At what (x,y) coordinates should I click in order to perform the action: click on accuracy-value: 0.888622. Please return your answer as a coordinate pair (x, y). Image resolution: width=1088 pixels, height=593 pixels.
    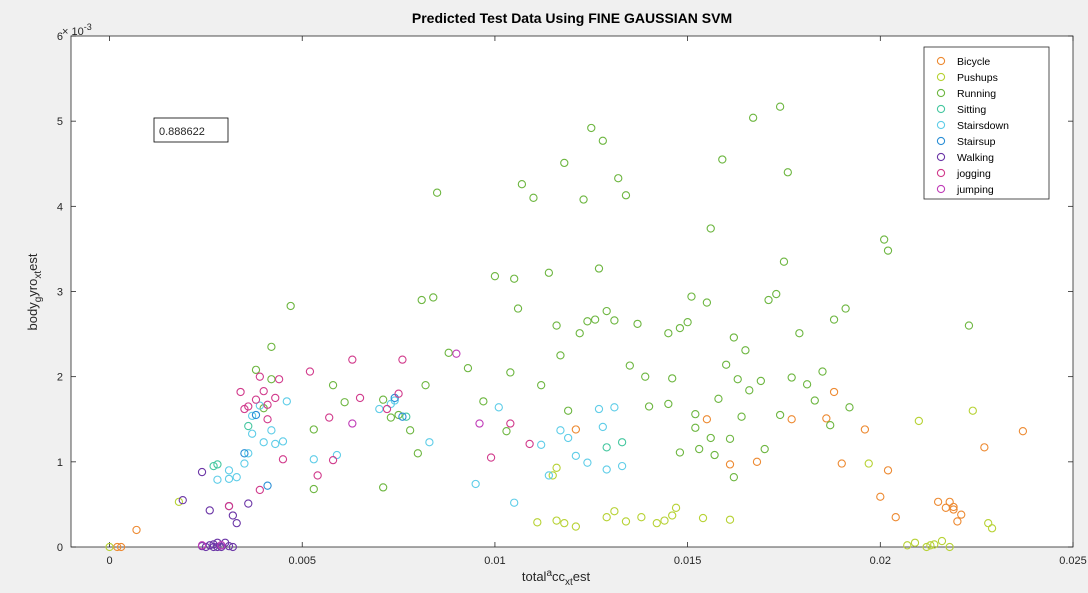
    Looking at the image, I should click on (182, 132).